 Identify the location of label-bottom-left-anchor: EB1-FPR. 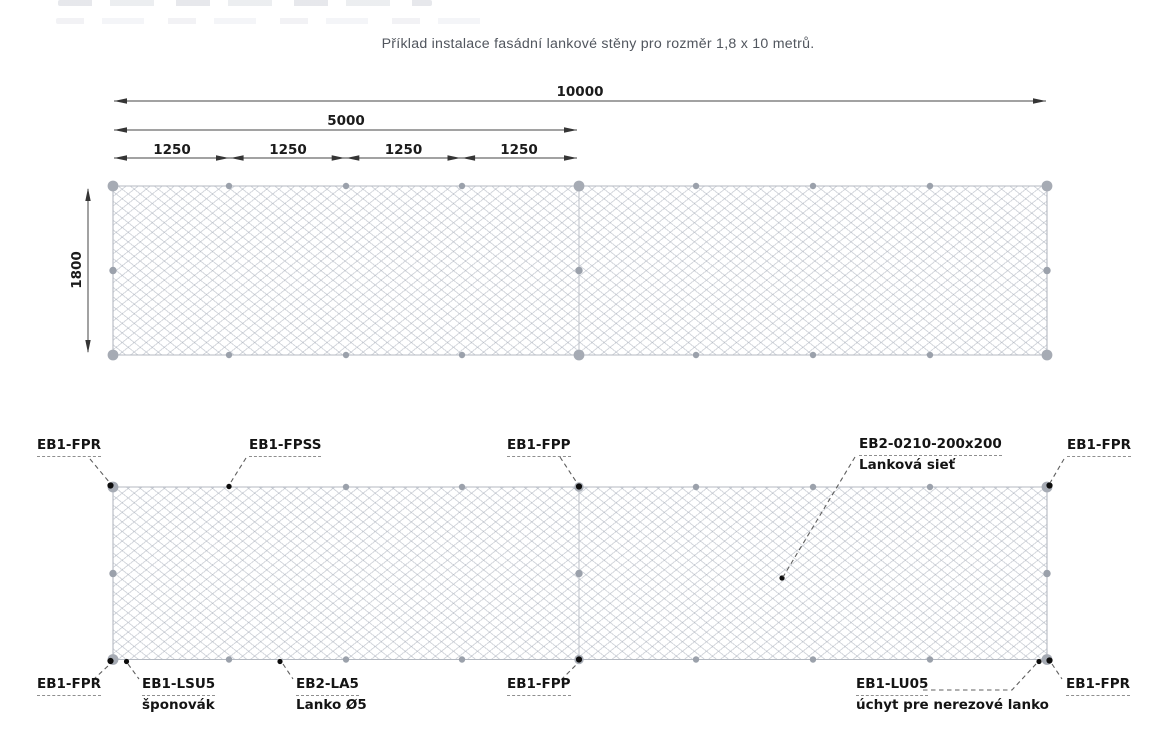
(69, 686).